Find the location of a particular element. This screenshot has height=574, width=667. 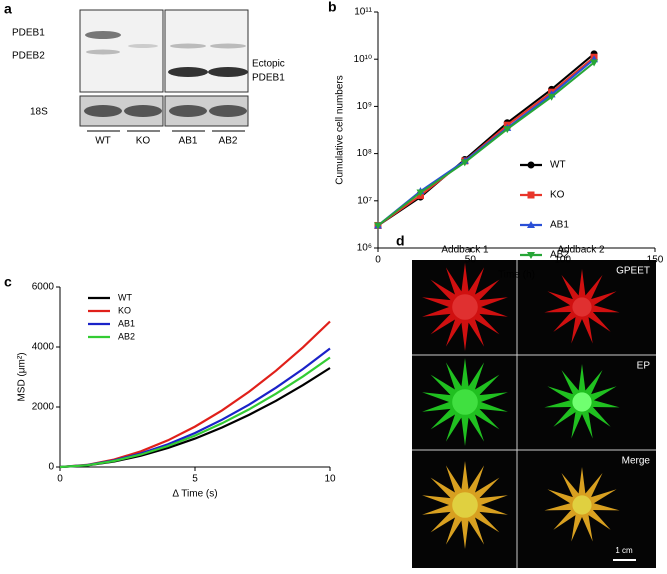

lane-label: AB1 is located at coordinates (188, 141).